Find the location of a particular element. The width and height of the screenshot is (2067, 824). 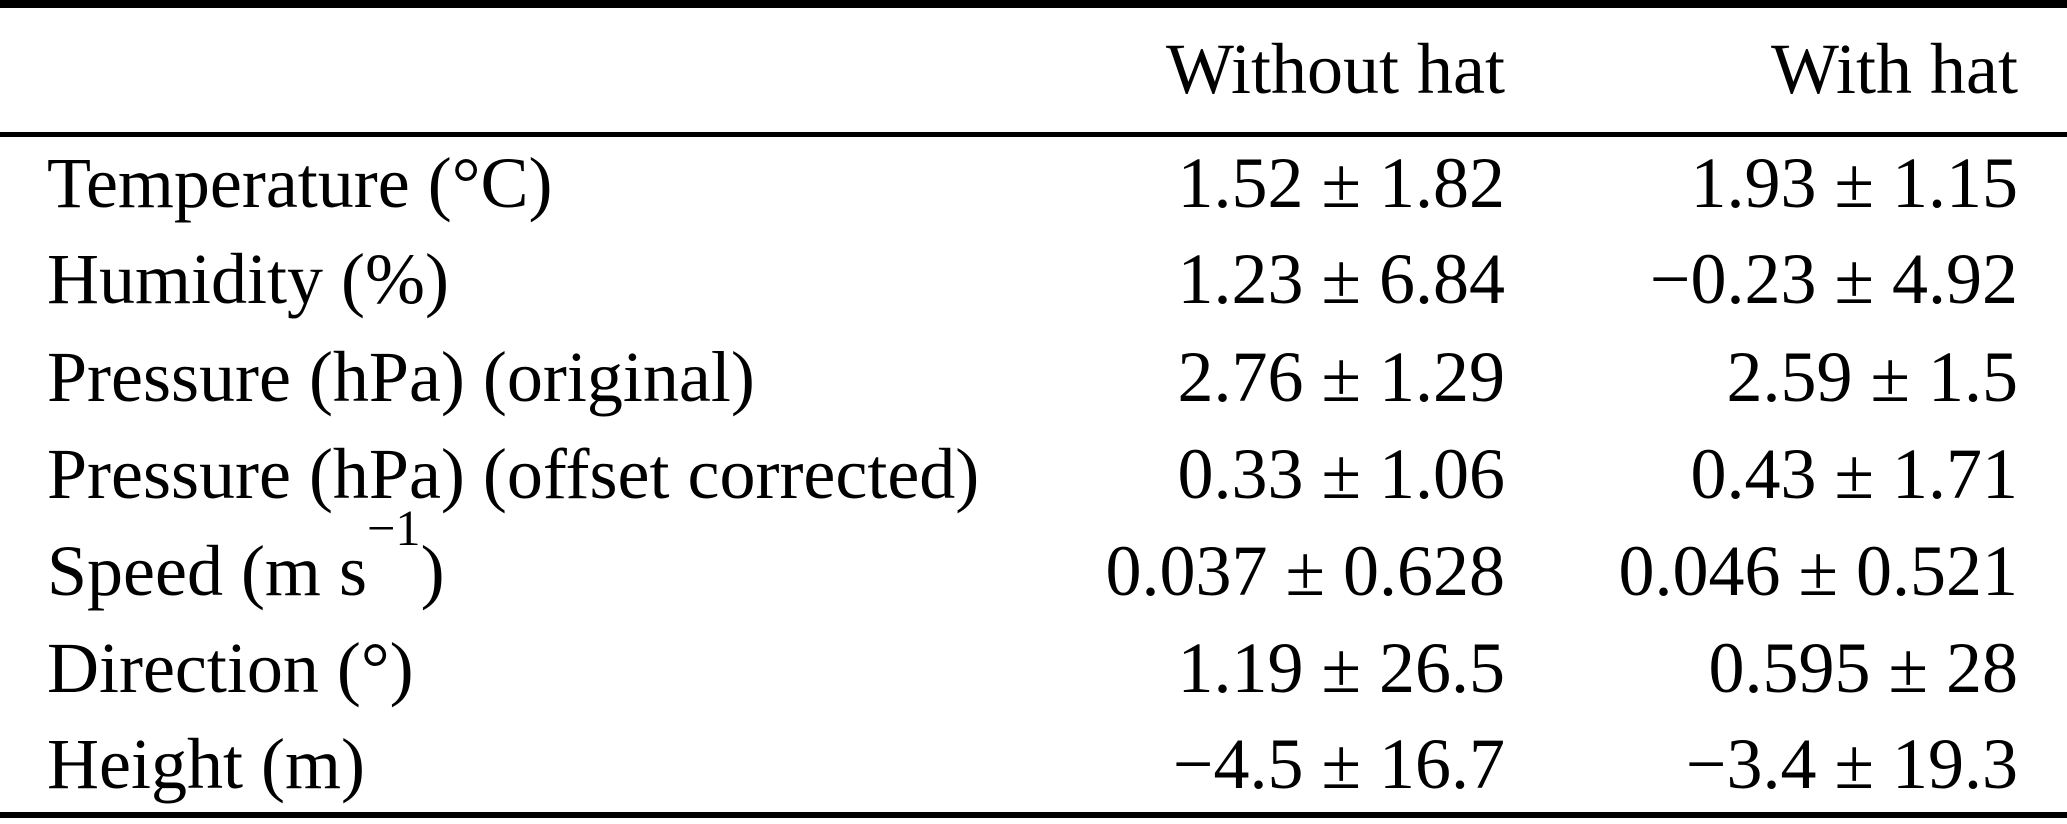

cell-with-hat: 0.43 ± 1.71 is located at coordinates (1854, 473).